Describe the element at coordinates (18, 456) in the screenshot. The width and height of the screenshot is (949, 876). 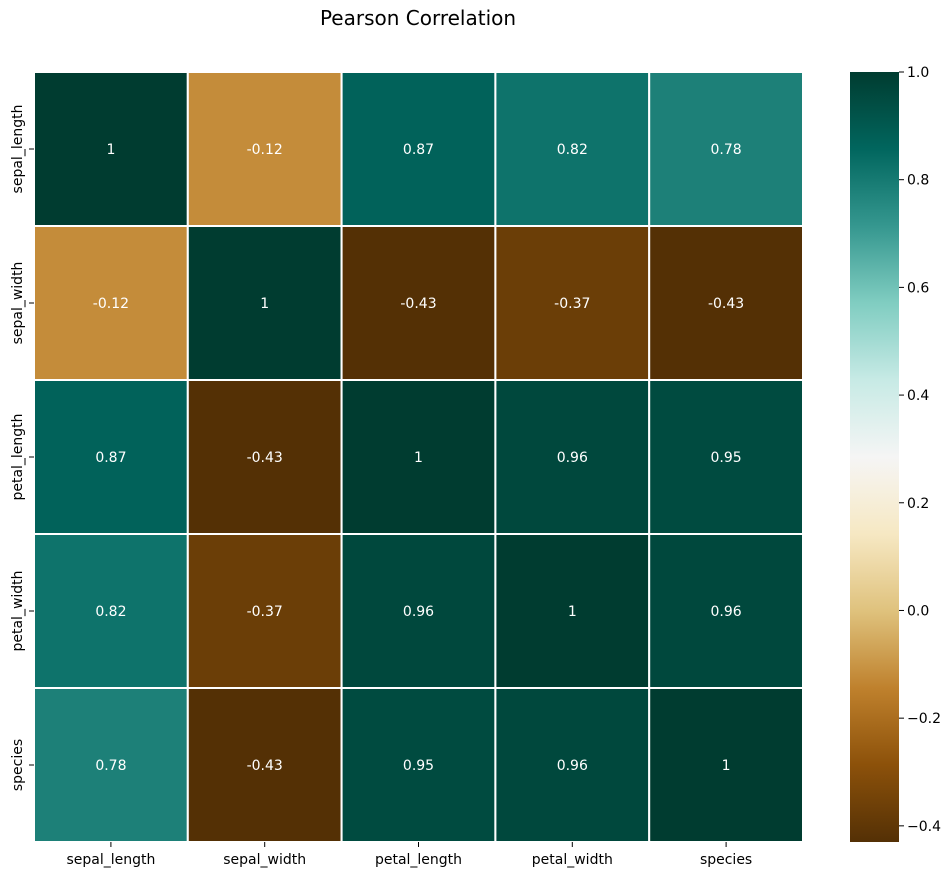
I see `y-tick-label: petal_length` at that location.